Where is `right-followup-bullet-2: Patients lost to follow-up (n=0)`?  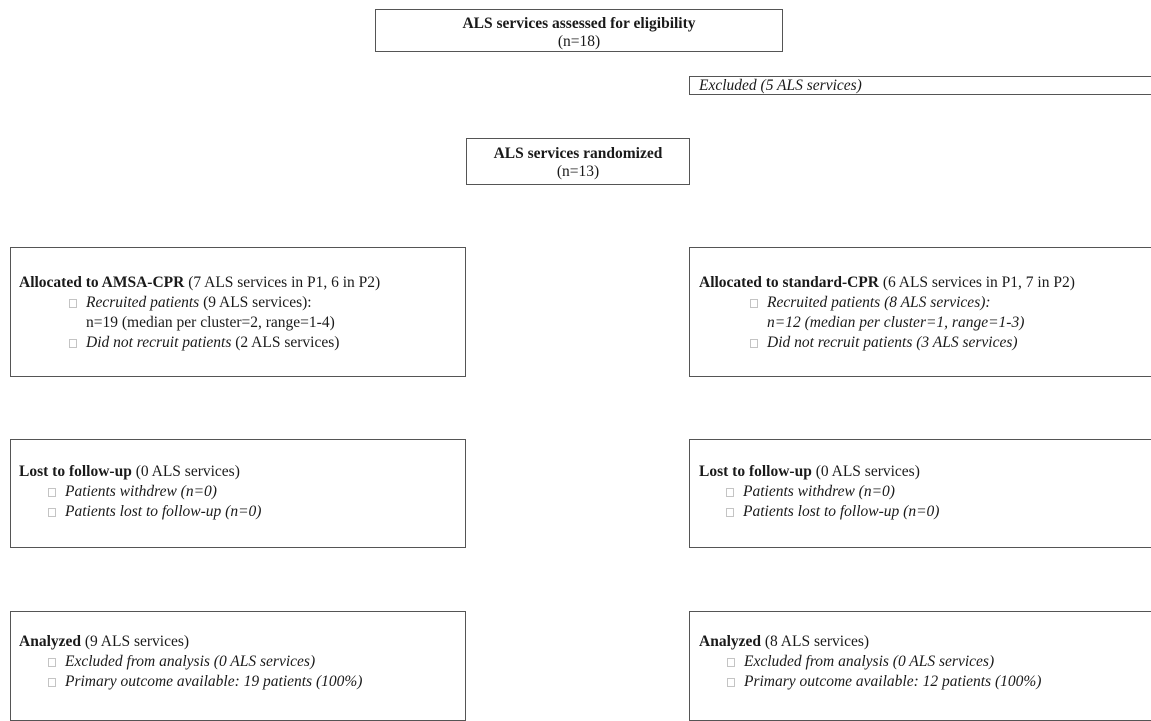
right-followup-bullet-2: Patients lost to follow-up (n=0) is located at coordinates (832, 512).